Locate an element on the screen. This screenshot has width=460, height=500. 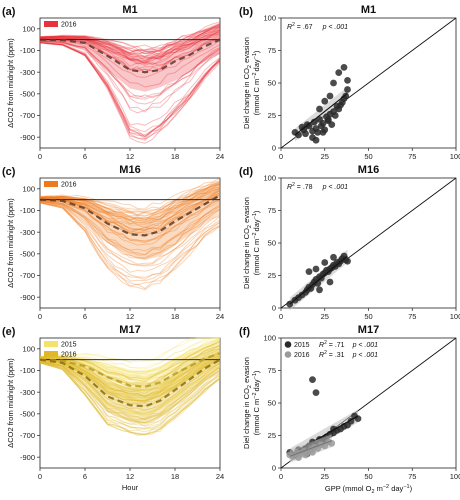
y-label-text: (mmol C m is located at coordinates (256, 97).